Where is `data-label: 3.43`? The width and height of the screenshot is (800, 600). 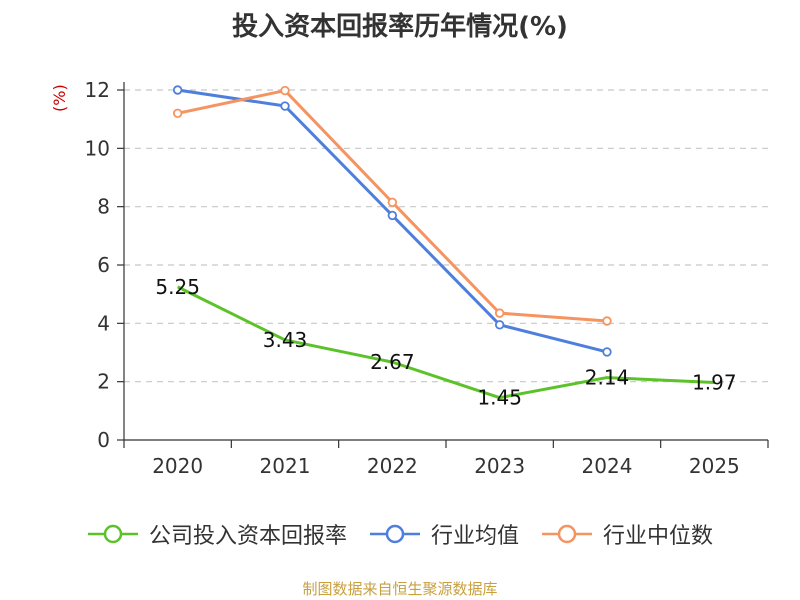 data-label: 3.43 is located at coordinates (285, 340).